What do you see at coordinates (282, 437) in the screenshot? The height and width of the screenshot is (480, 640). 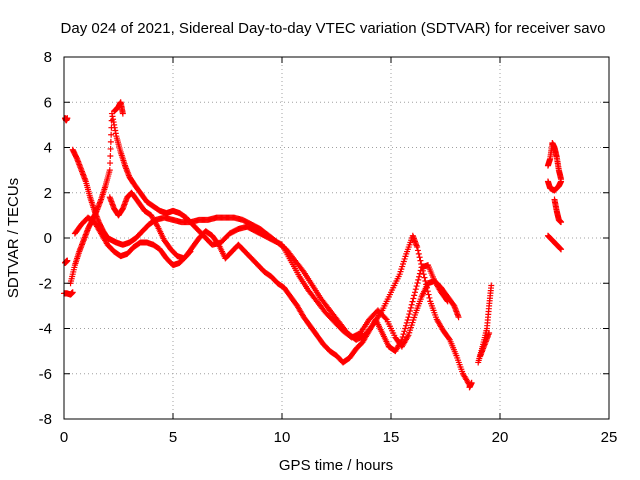 I see `x-tick-label: 10` at bounding box center [282, 437].